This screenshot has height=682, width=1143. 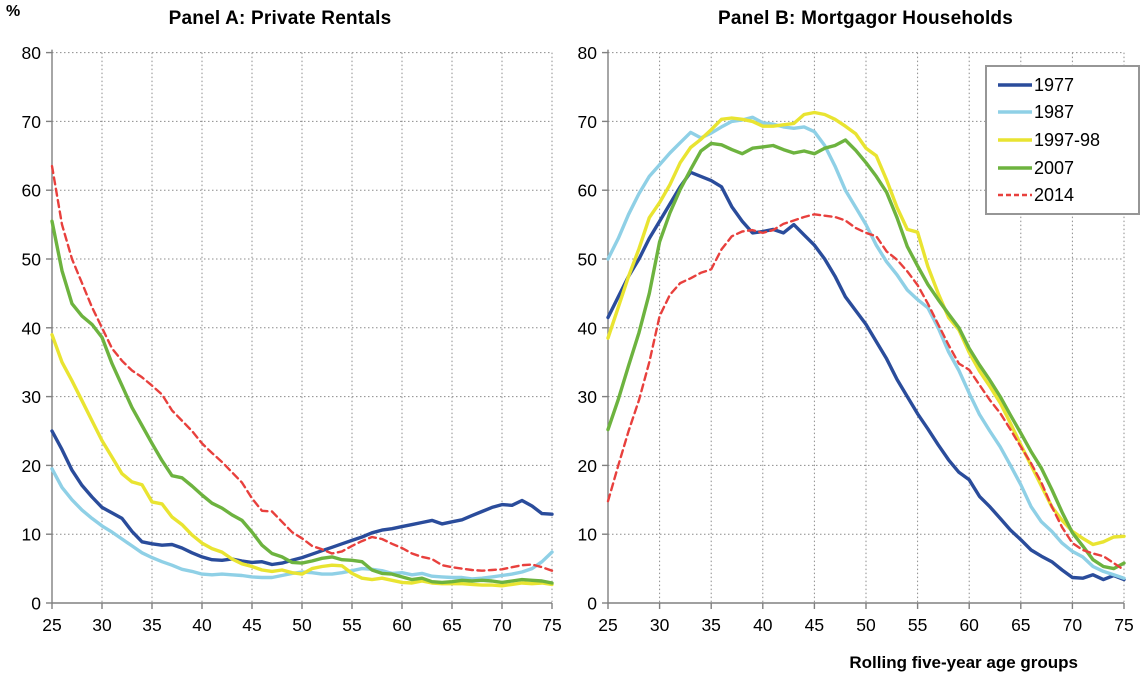 What do you see at coordinates (1054, 84) in the screenshot?
I see `legend-label: 1977` at bounding box center [1054, 84].